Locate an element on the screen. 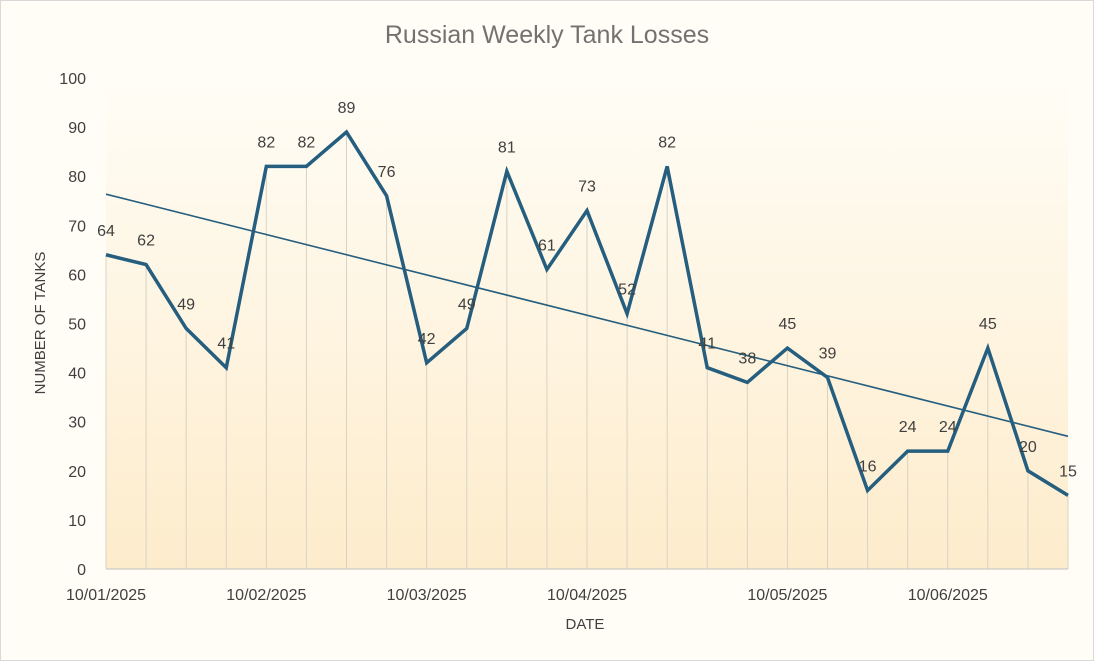 The height and width of the screenshot is (661, 1094). y-tick-label: 70 is located at coordinates (77, 226).